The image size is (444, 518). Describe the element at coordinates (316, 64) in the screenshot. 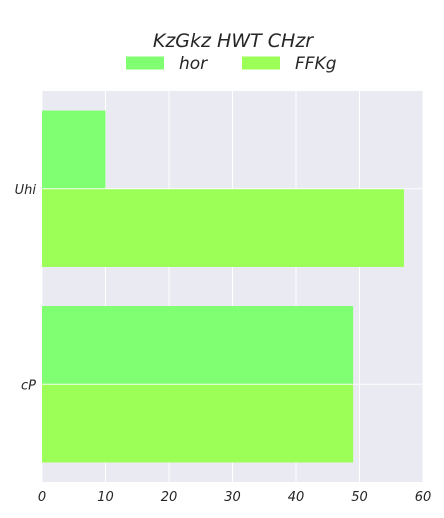

I see `legend-label-FFKg: FFKg` at that location.